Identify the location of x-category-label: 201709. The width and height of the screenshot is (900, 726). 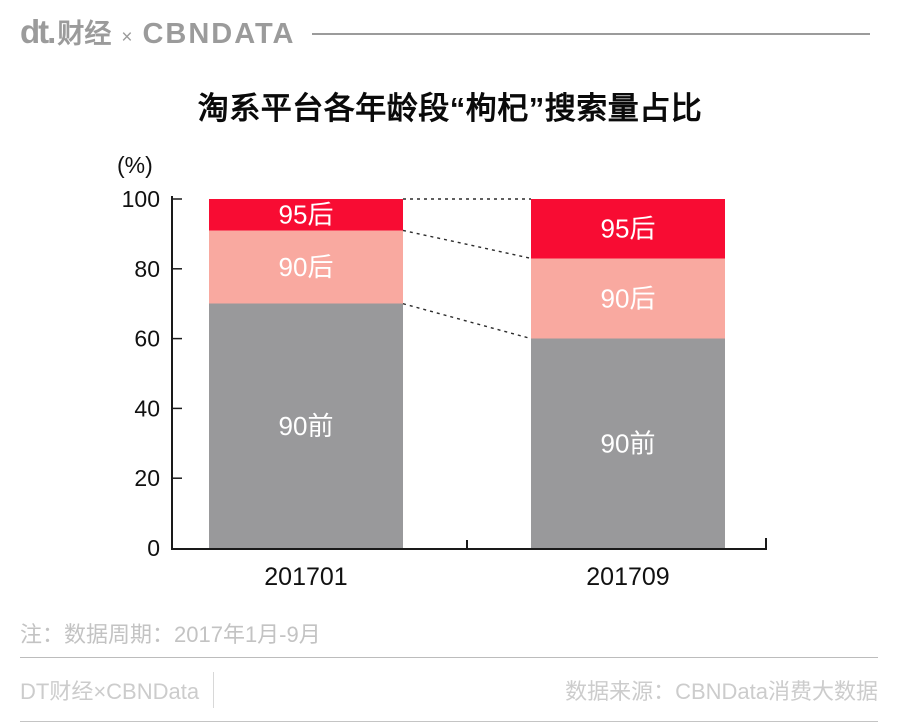
(627, 577).